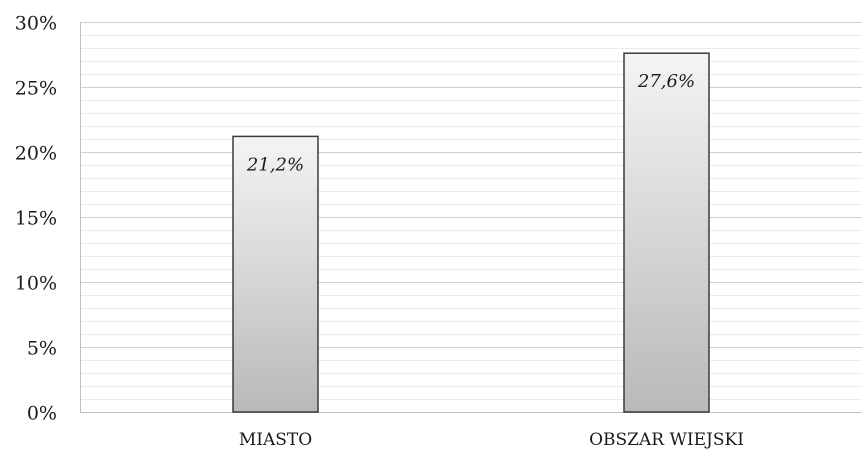  I want to click on x-category-label: OBSZAR WIEJSKI, so click(666, 440).